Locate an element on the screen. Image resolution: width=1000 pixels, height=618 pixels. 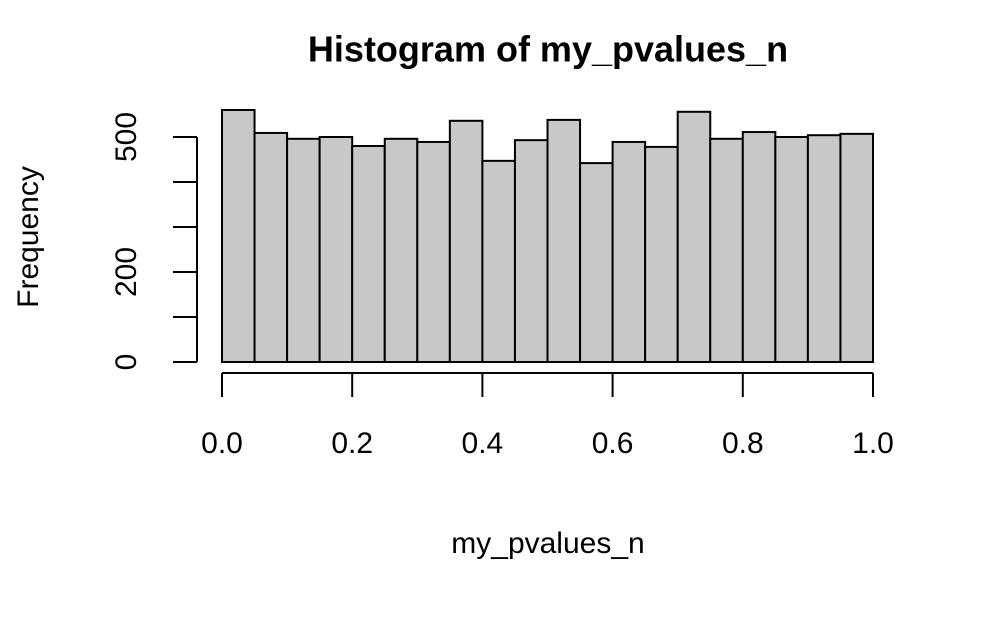
x-tick-label: 0.6 is located at coordinates (613, 443).